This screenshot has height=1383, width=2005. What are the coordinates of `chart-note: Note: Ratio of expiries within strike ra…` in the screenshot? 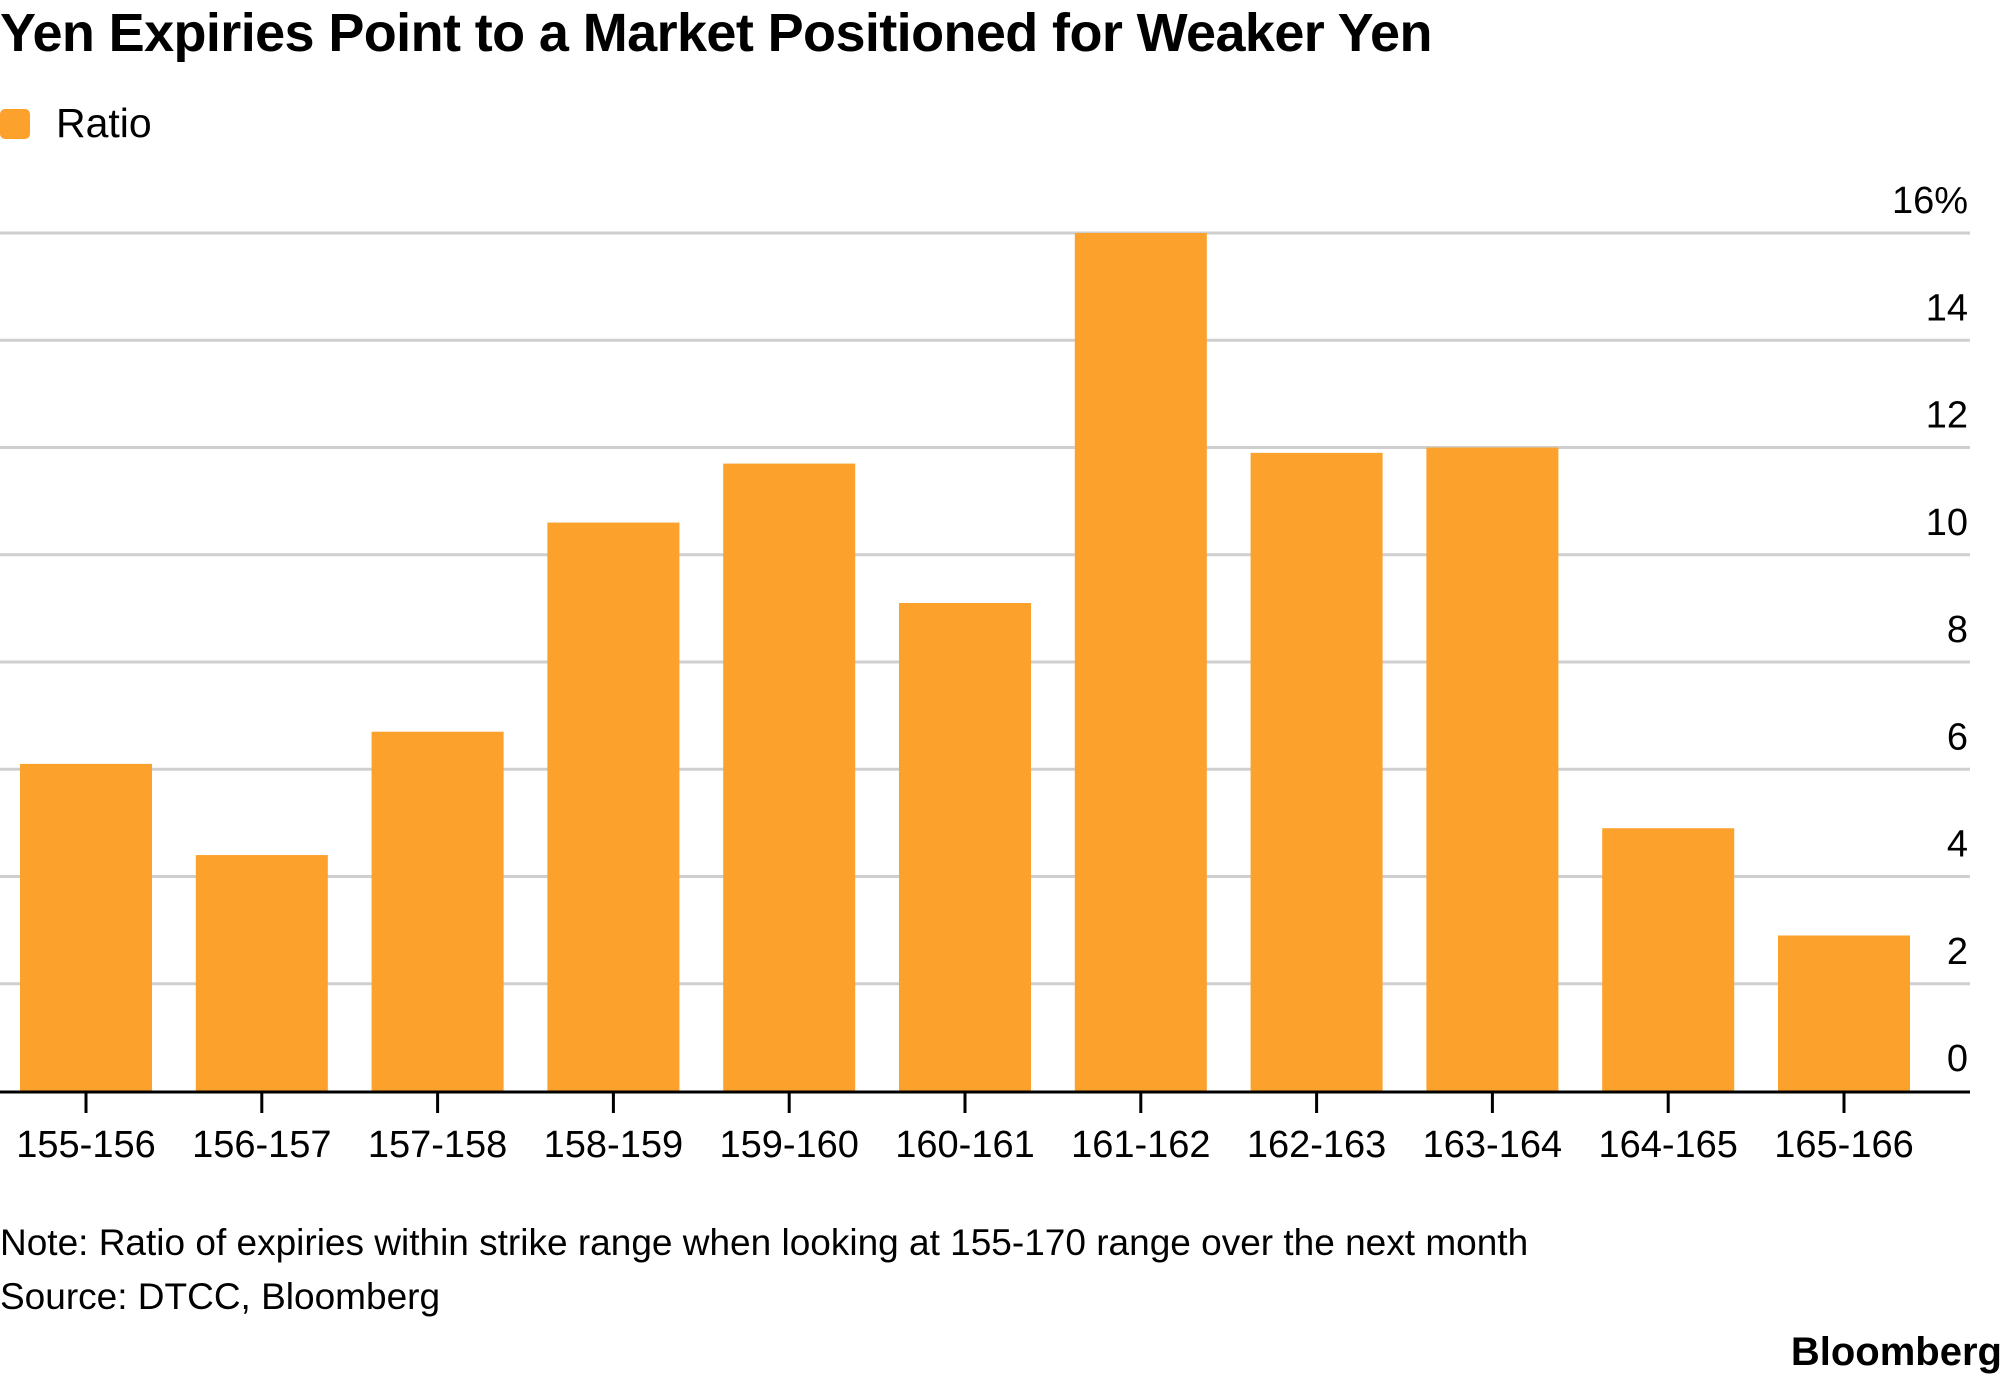 It's located at (764, 1242).